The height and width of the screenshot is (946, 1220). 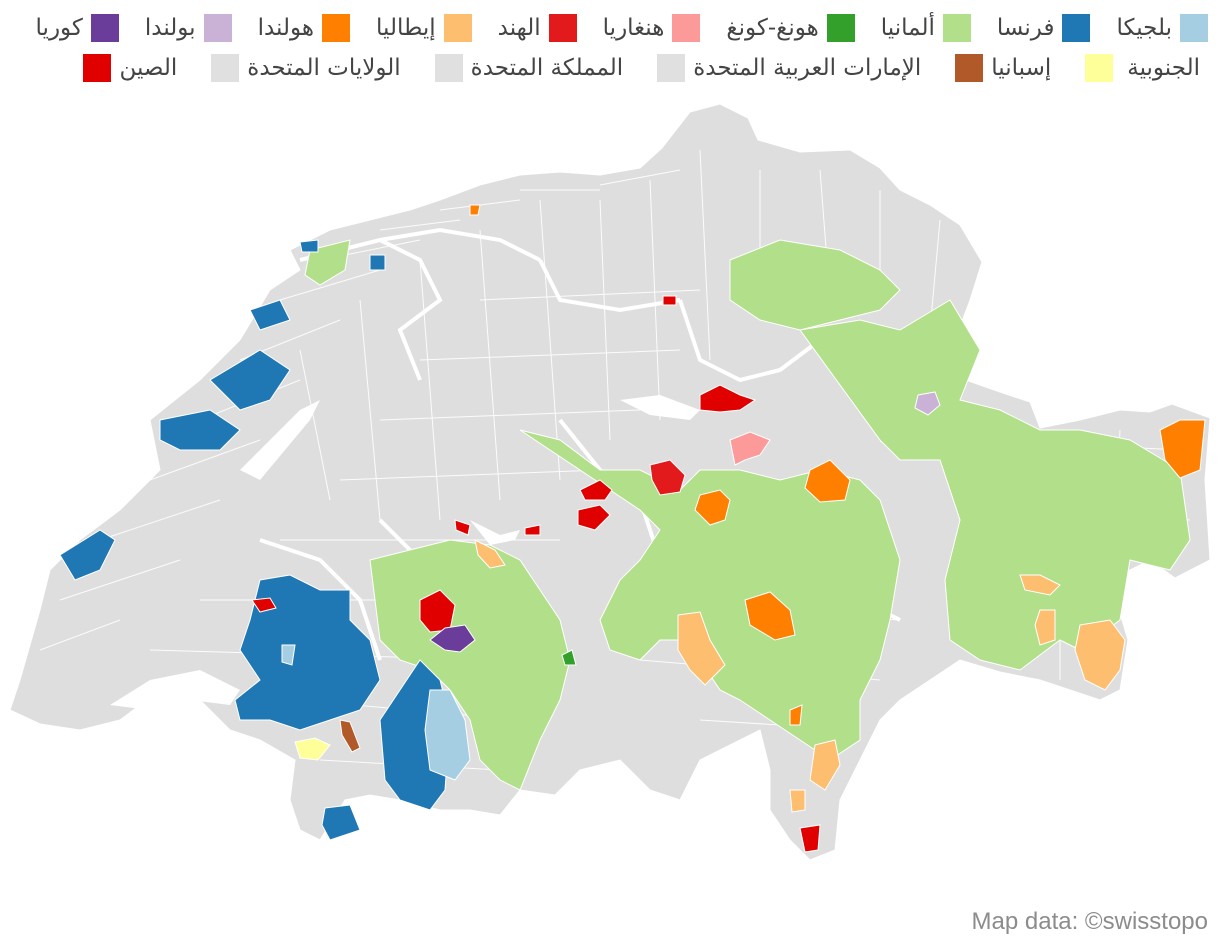 I want to click on region-france-wallis, so click(x=341, y=822).